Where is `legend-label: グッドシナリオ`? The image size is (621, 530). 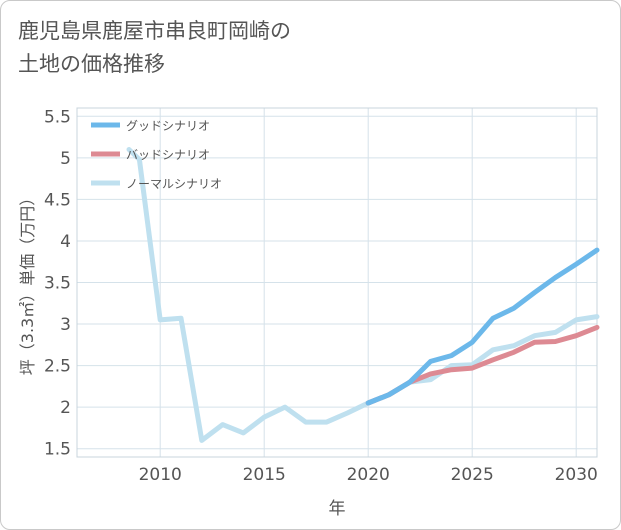
legend-label: グッドシナリオ is located at coordinates (168, 126).